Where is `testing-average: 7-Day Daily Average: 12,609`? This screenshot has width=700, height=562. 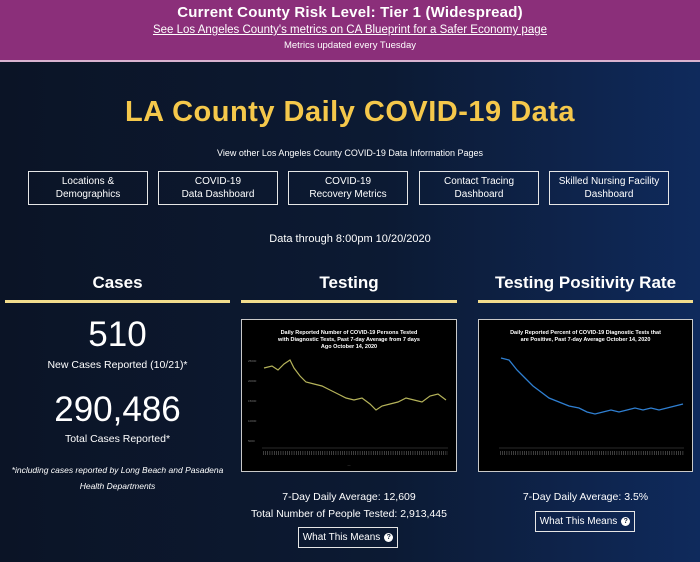 testing-average: 7-Day Daily Average: 12,609 is located at coordinates (349, 497).